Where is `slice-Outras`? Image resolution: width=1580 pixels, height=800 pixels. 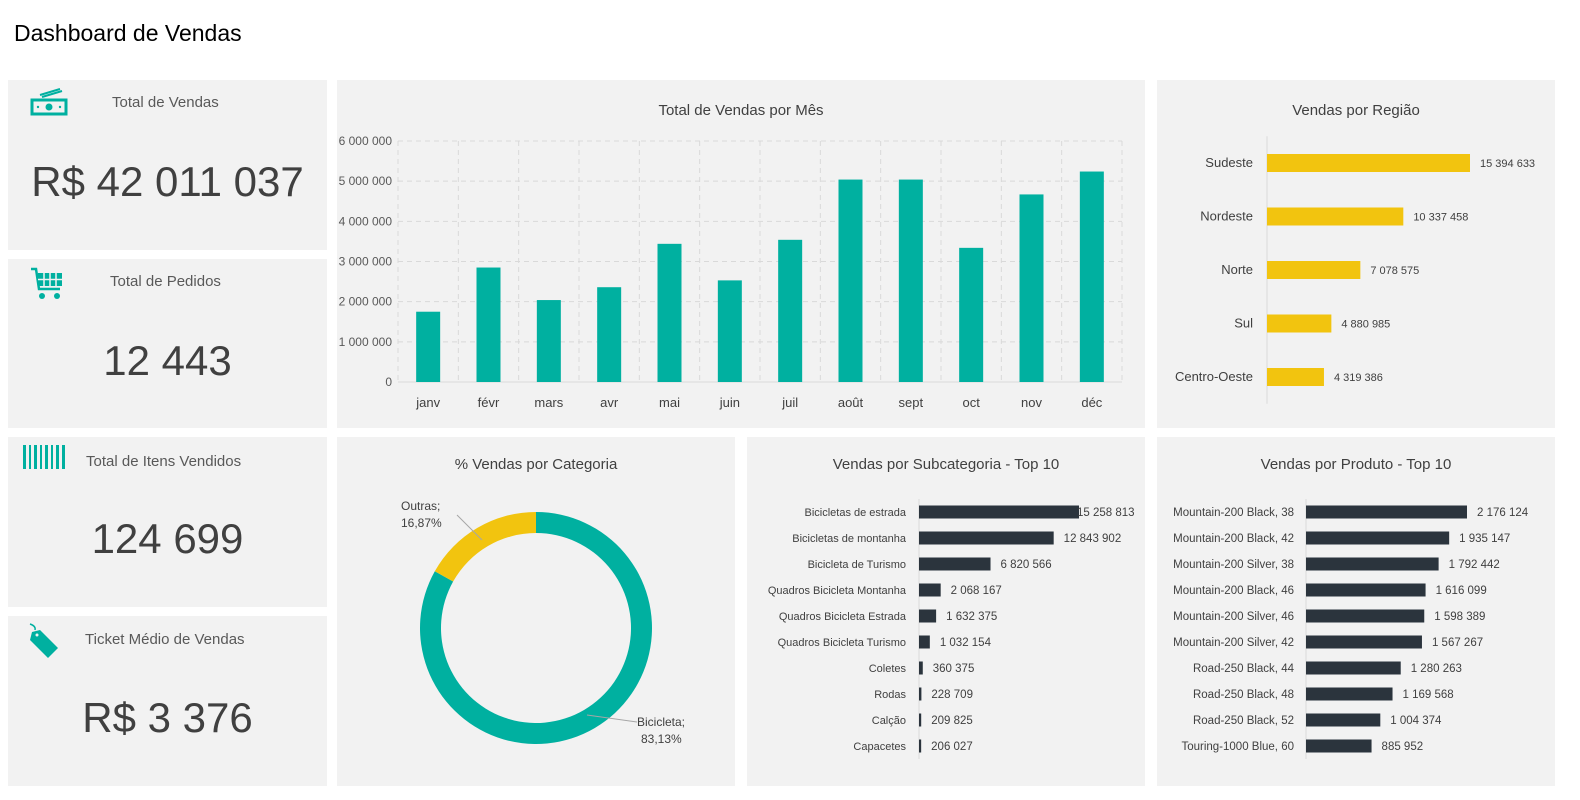 slice-Outras is located at coordinates (485, 547).